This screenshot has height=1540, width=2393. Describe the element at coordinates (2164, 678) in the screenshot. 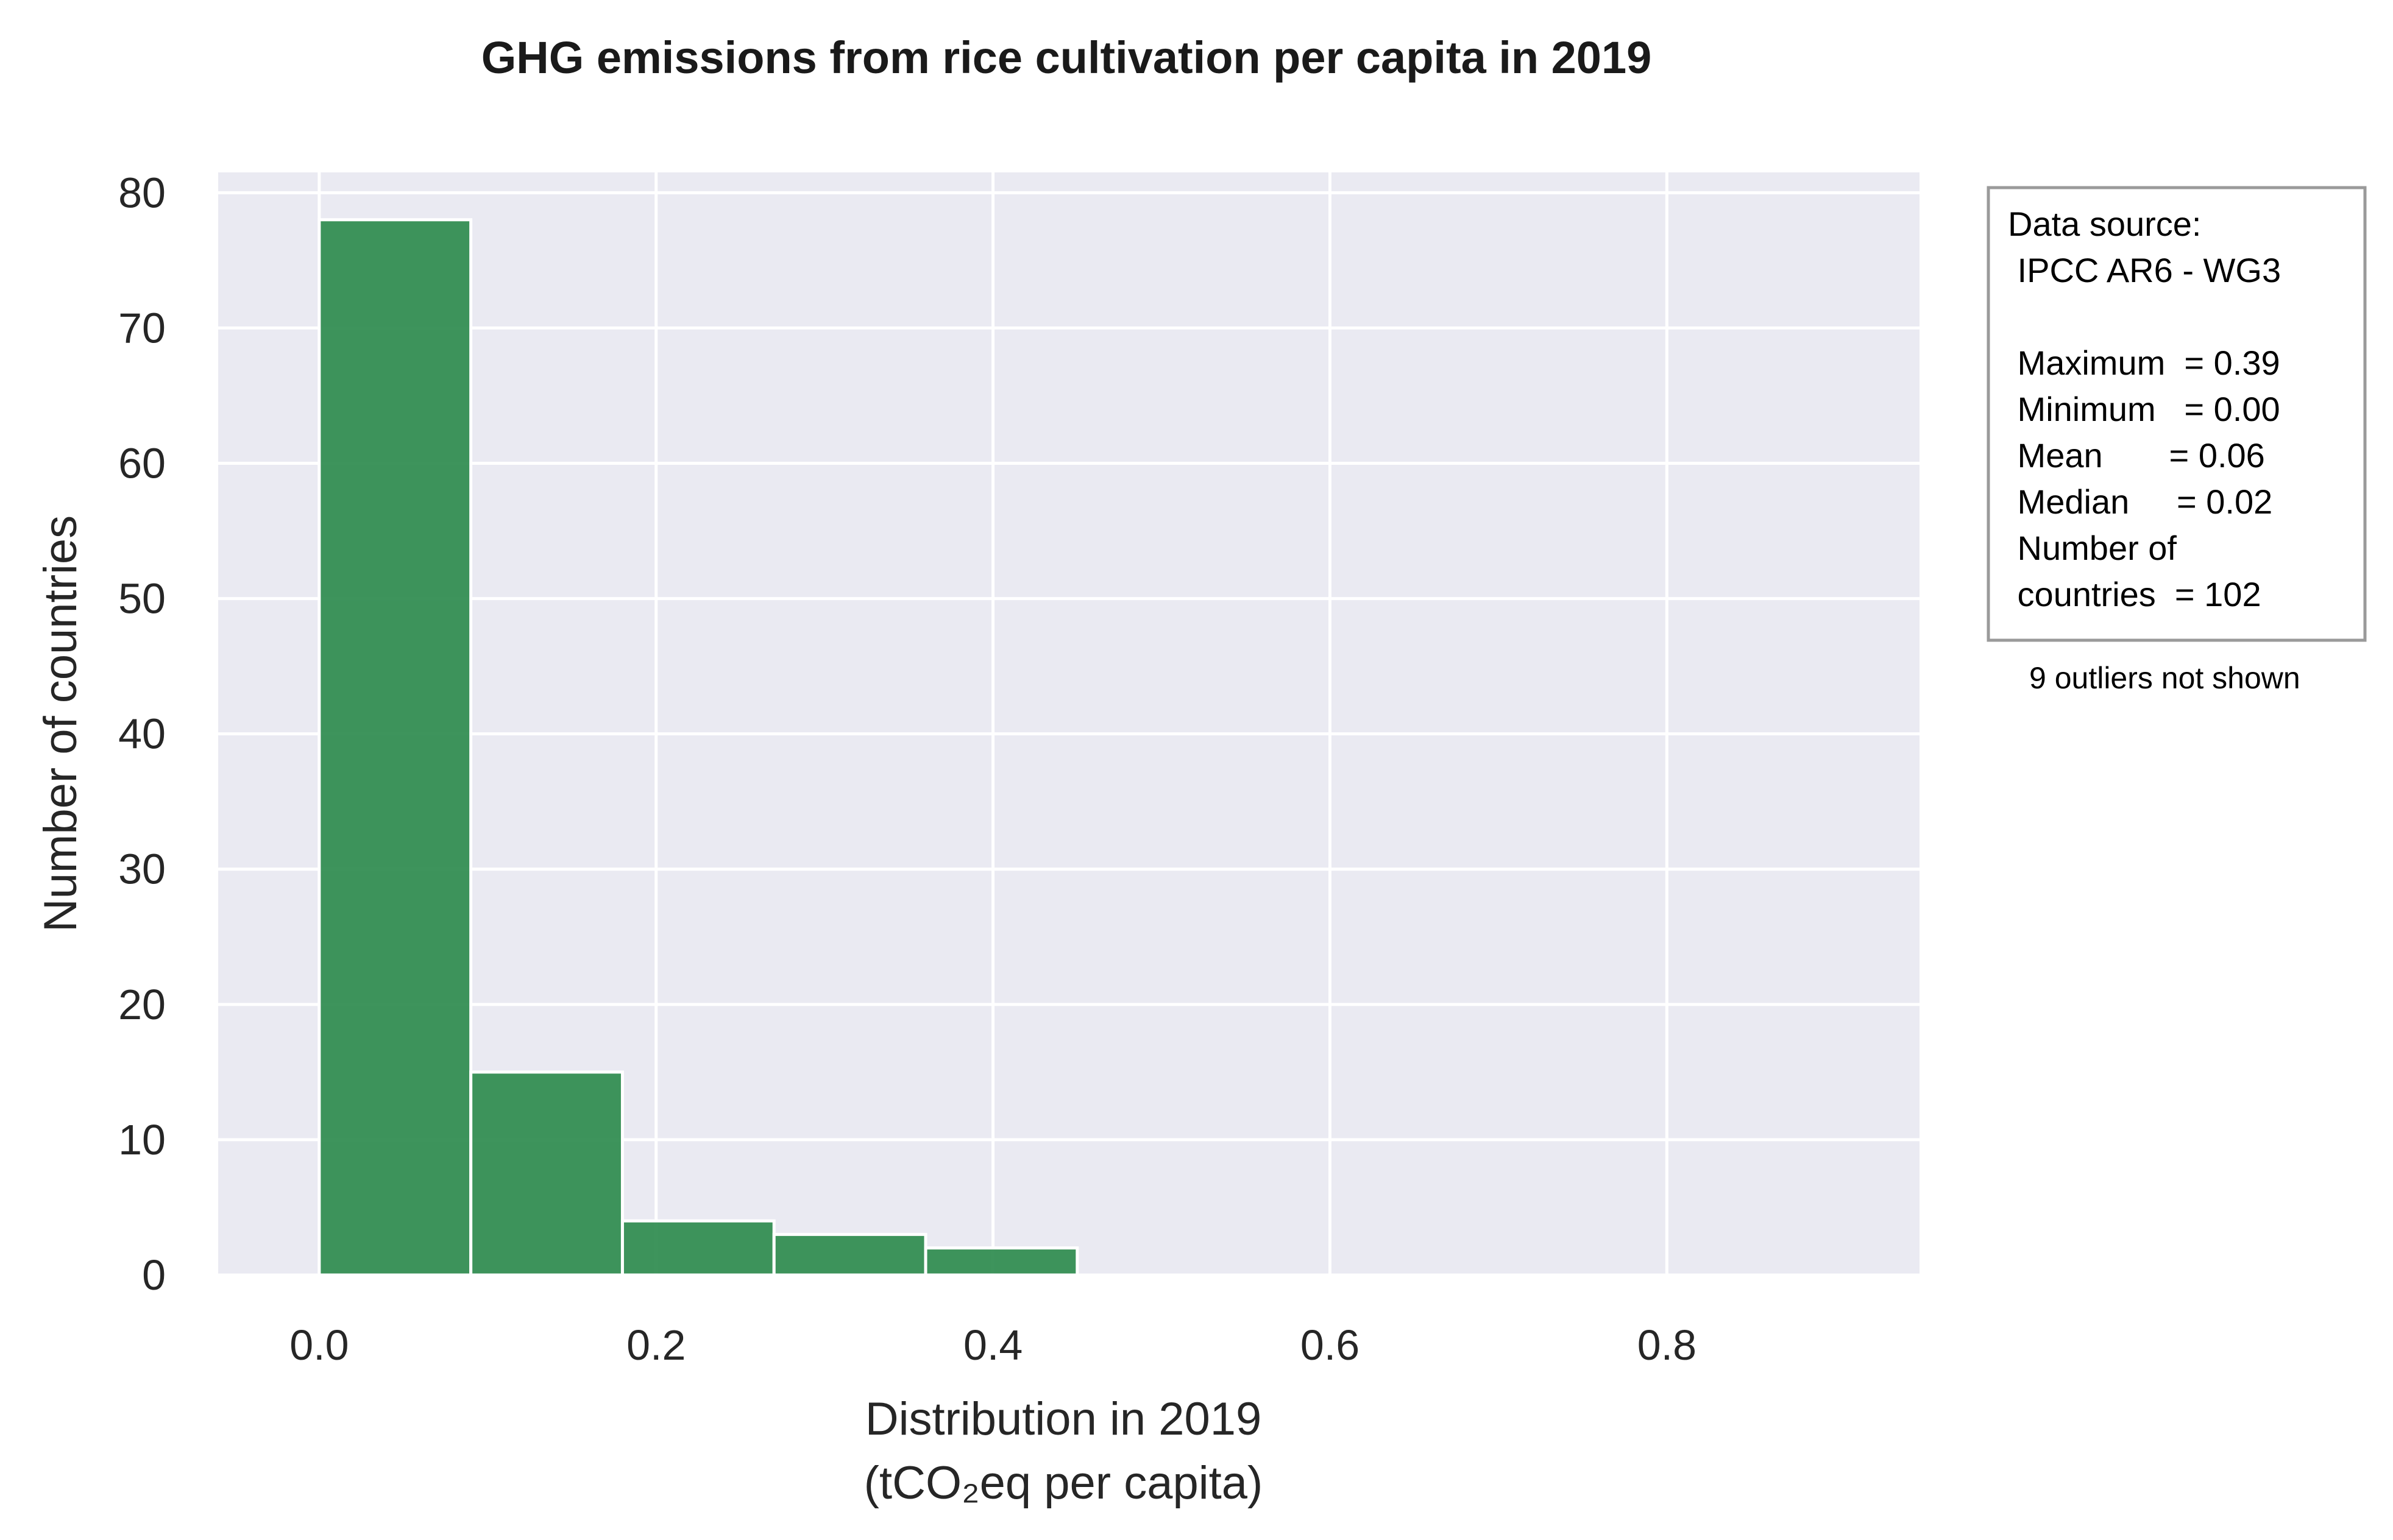

I see `outliers-note: 9 outliers not shown` at that location.